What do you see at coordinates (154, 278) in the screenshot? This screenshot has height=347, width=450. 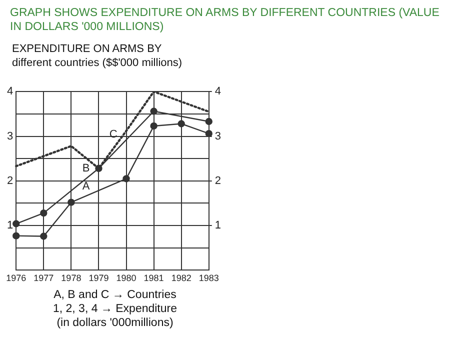 I see `x-tick-label: 1981` at bounding box center [154, 278].